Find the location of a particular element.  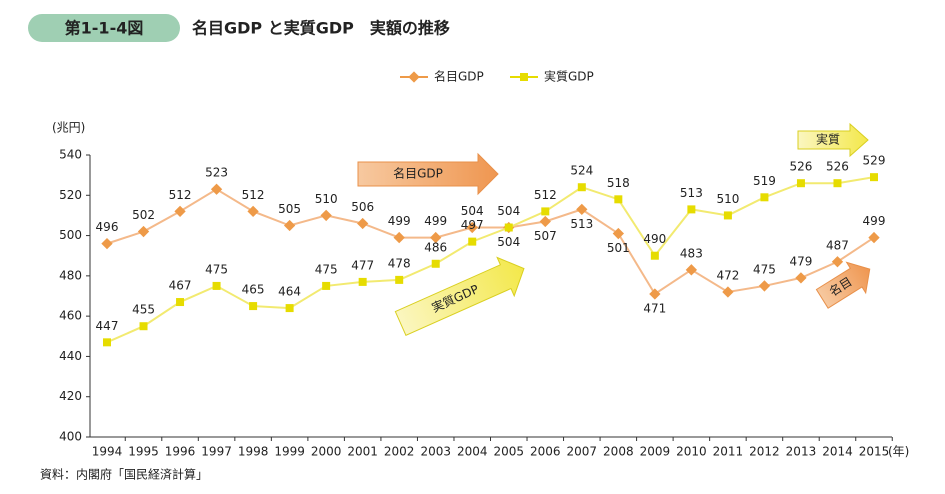

annotation: 名目GDP is located at coordinates (418, 173).